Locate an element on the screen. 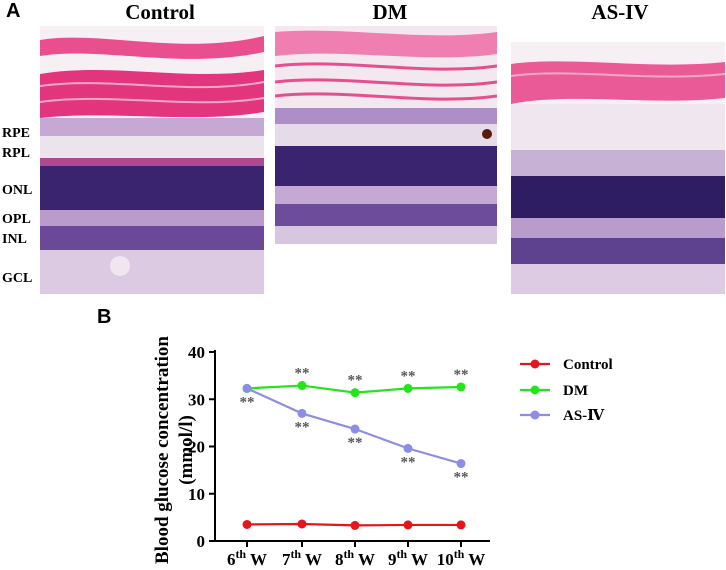 This screenshot has width=726, height=570. layer-label-opl: OPL is located at coordinates (16, 219).